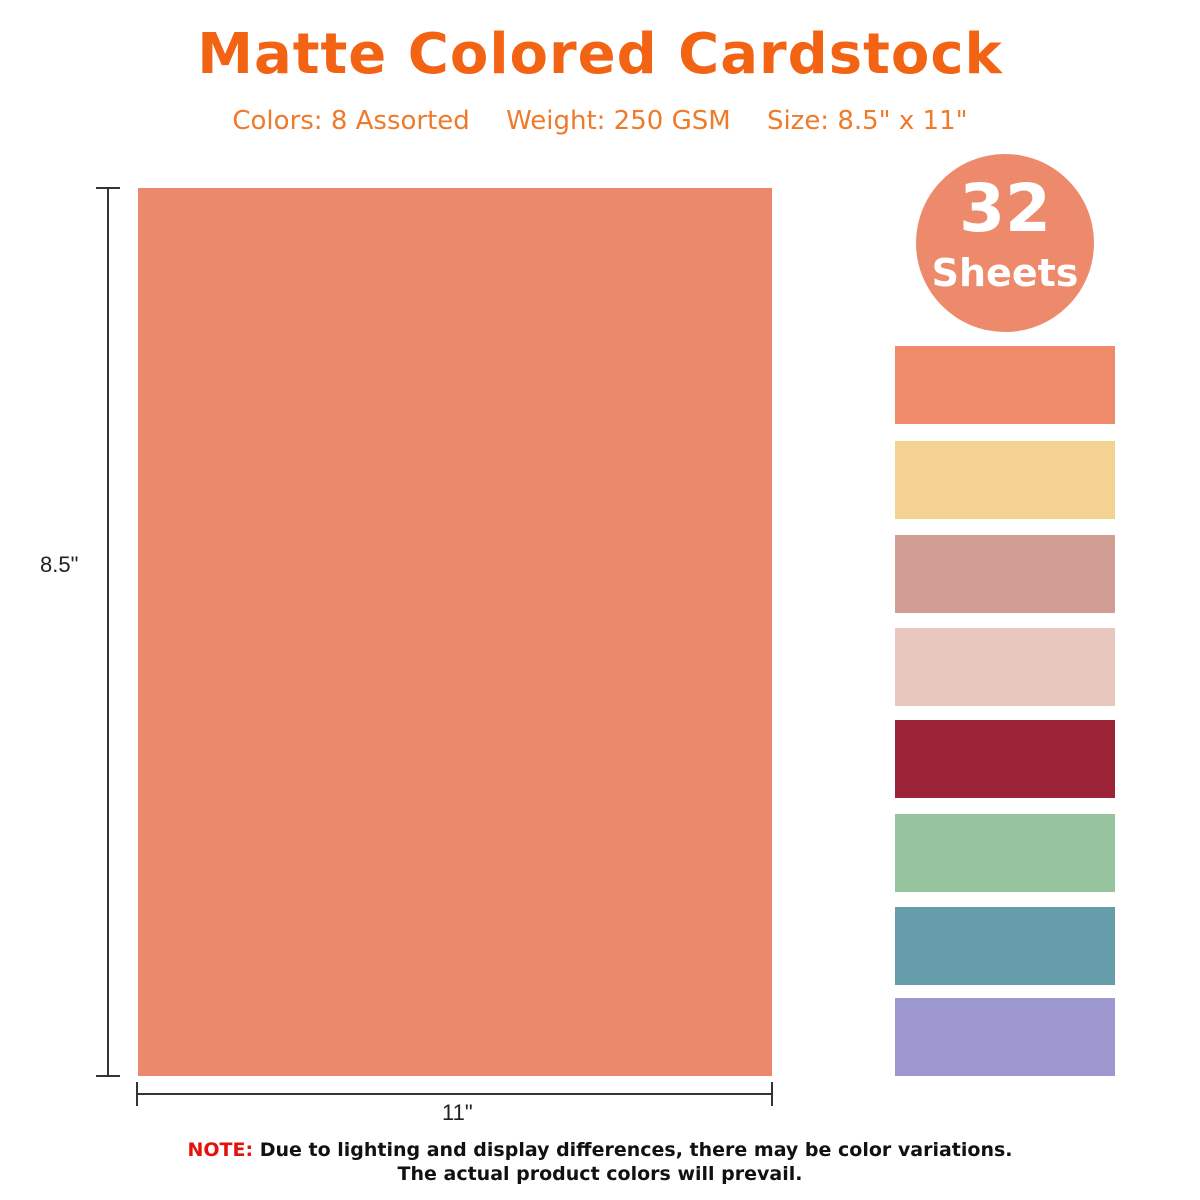 This screenshot has height=1200, width=1200. What do you see at coordinates (351, 121) in the screenshot?
I see `spec-colors: Colors: 8 Assorted` at bounding box center [351, 121].